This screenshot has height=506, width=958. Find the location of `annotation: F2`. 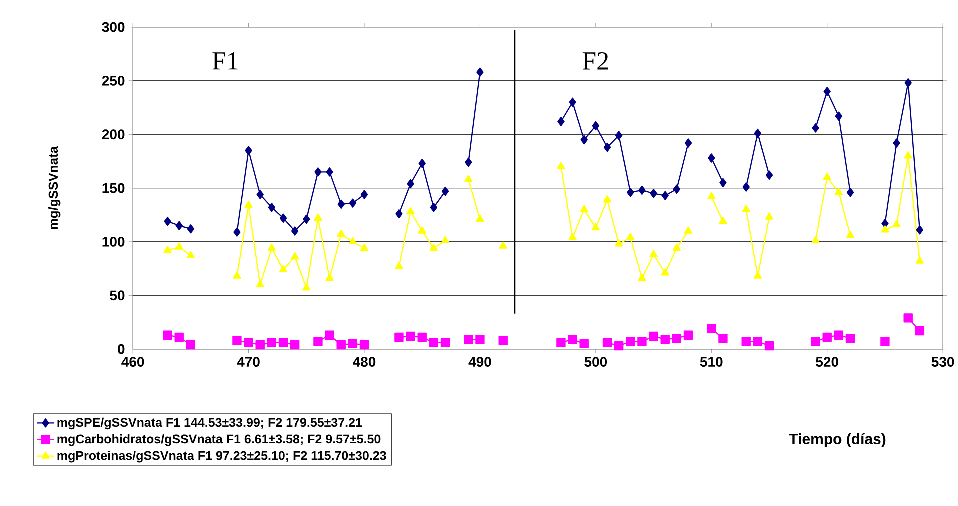

annotation: F2 is located at coordinates (595, 61).